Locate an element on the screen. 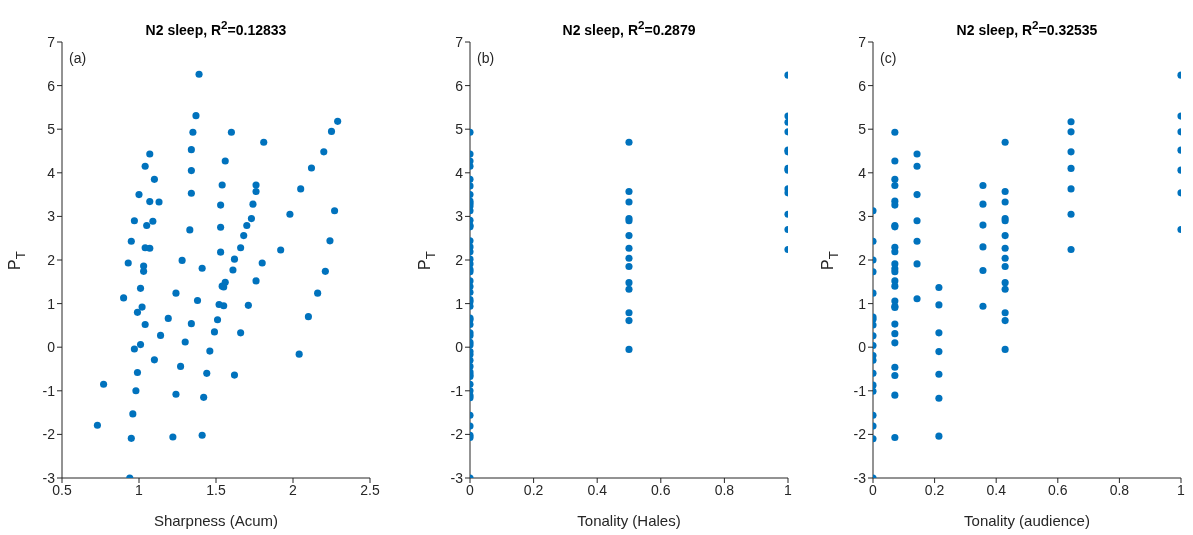  x-tick-label: 1.5 is located at coordinates (216, 489).